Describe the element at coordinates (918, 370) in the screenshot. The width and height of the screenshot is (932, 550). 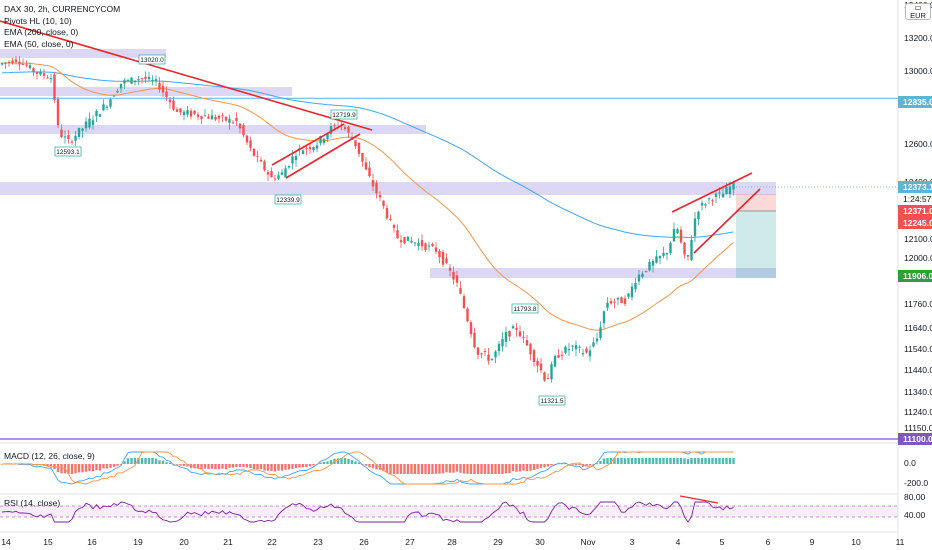
I see `price-tick-label: 11440.0` at that location.